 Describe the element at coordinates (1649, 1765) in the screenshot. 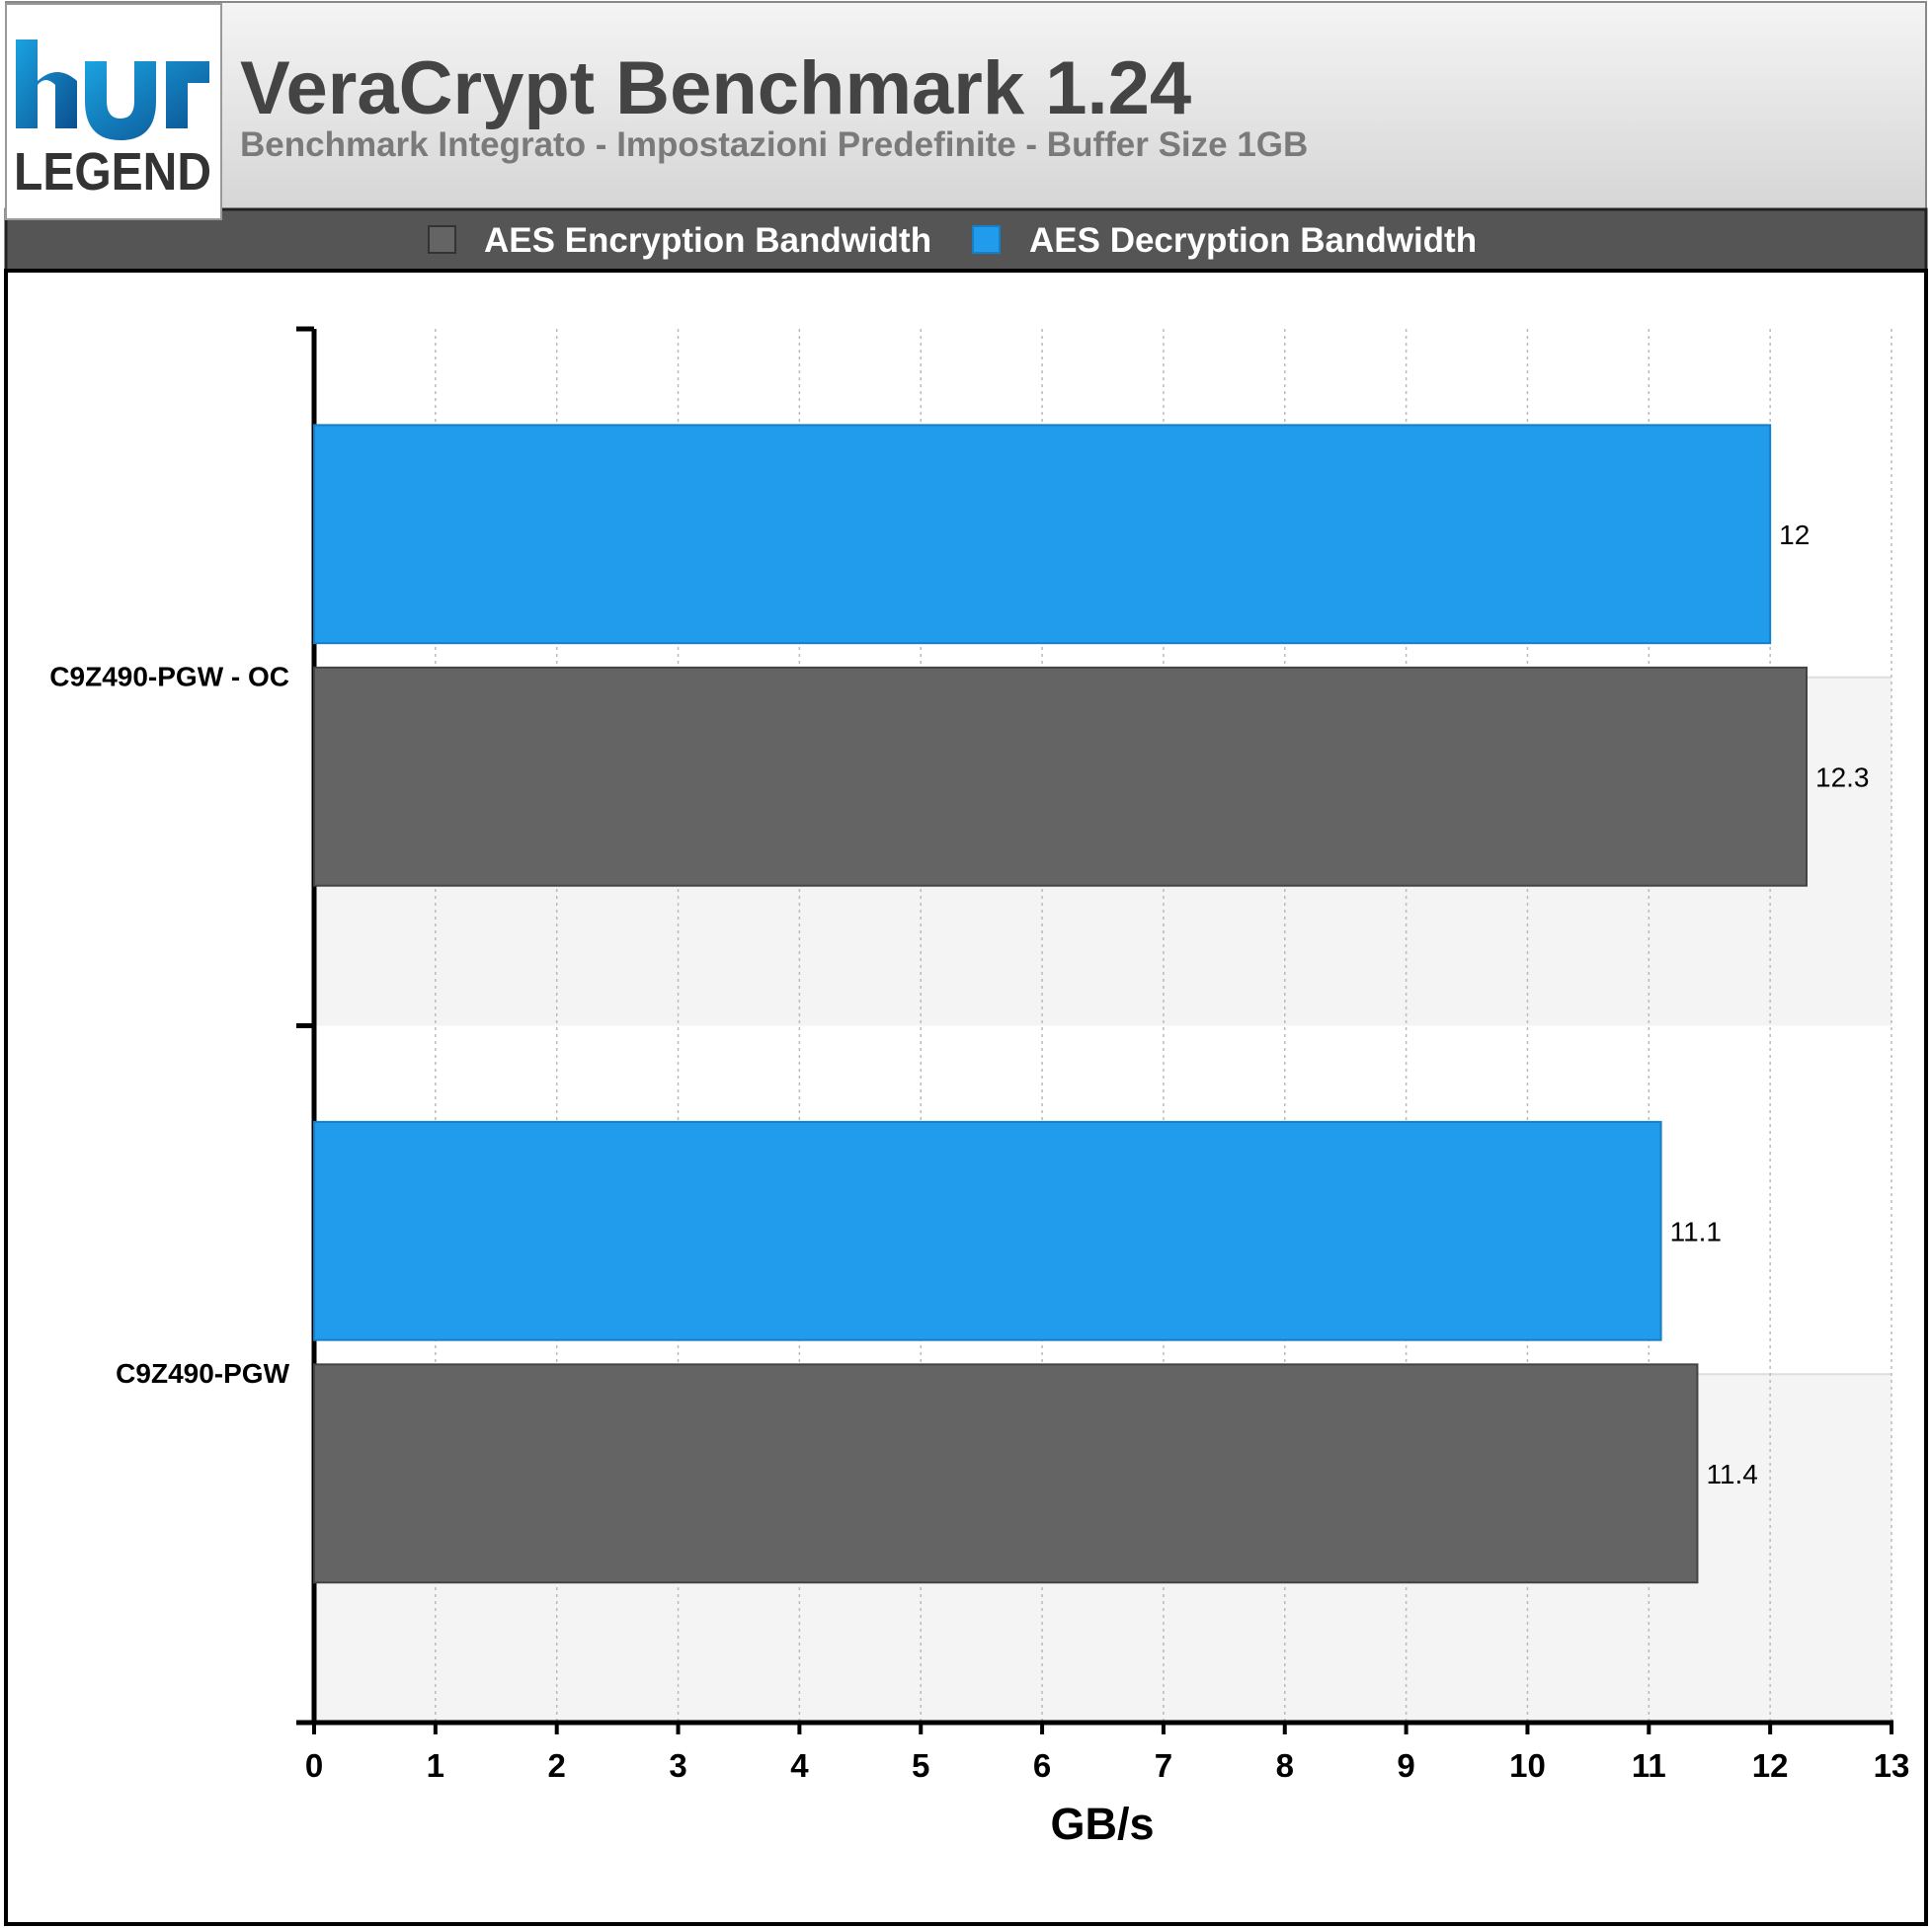

I see `x-tick-label: 11` at that location.